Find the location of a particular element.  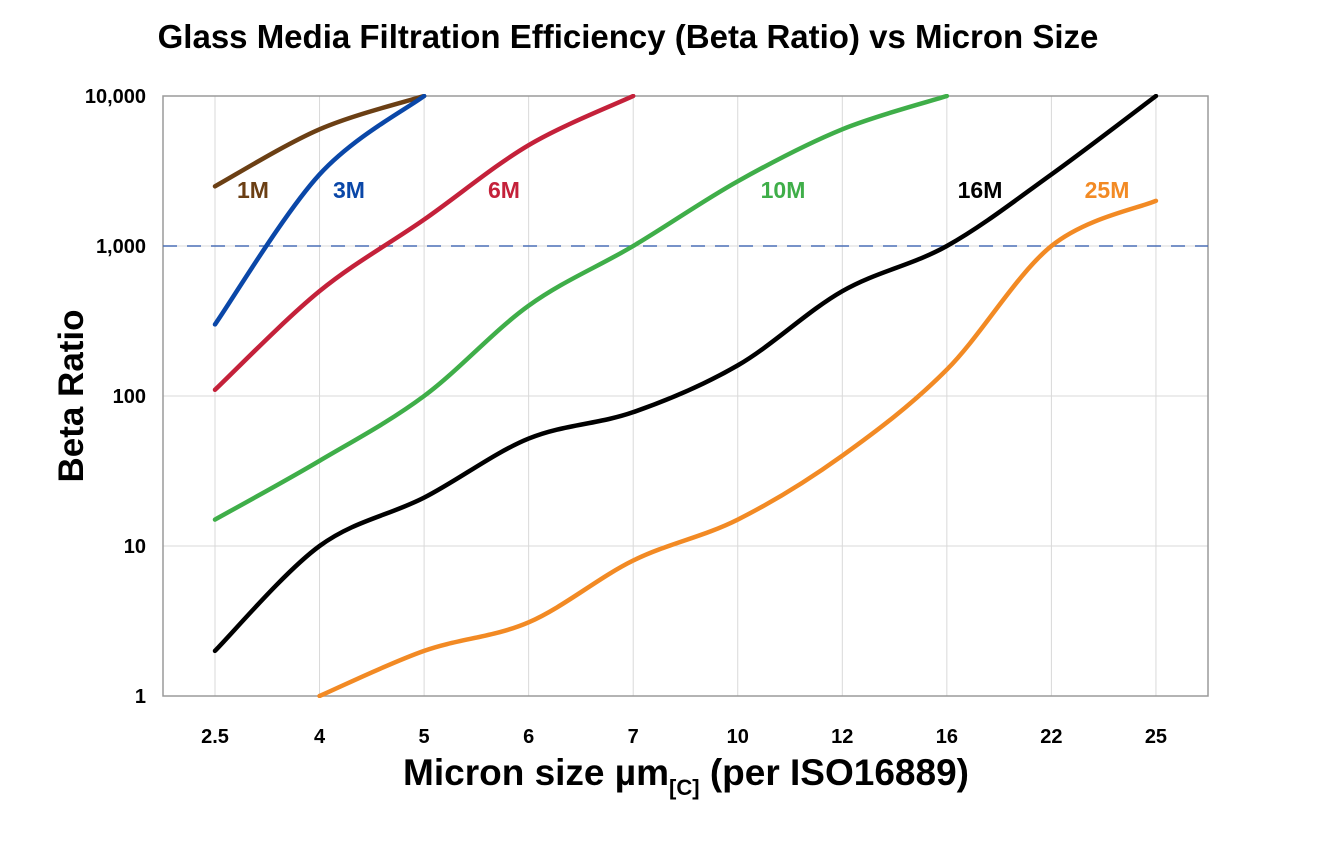

series-label-10M: 10M is located at coordinates (783, 190).